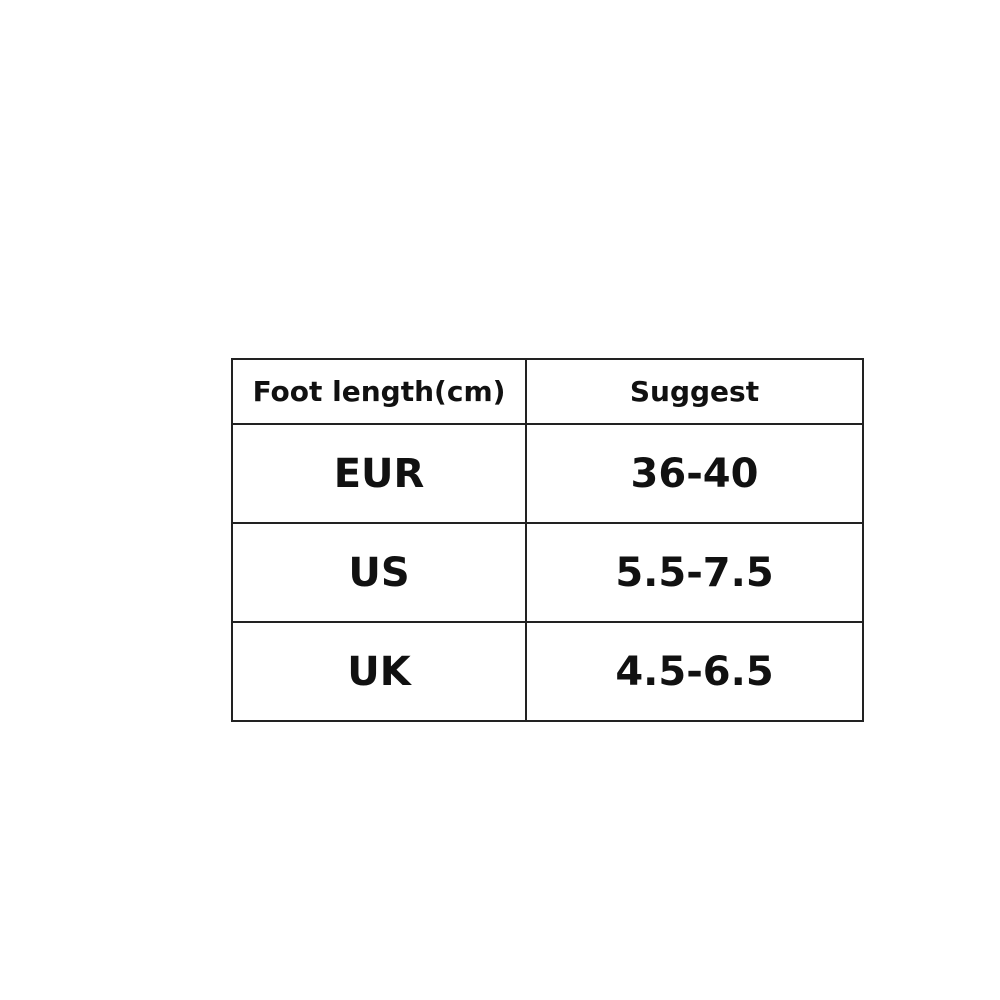 The height and width of the screenshot is (1000, 1000). What do you see at coordinates (379, 391) in the screenshot?
I see `header-foot-length: Foot length(cm)` at bounding box center [379, 391].